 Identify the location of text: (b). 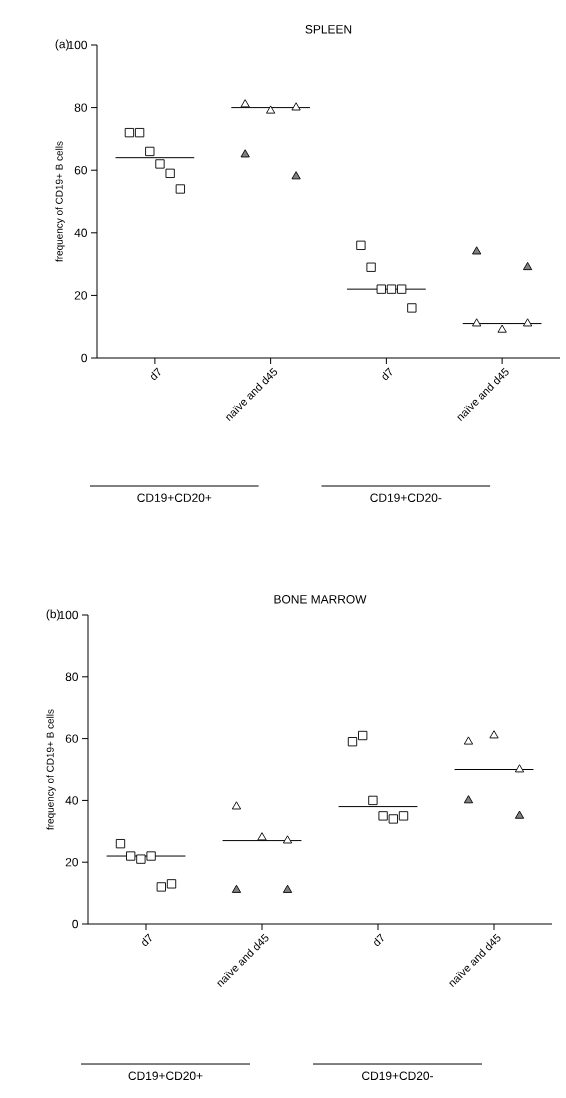
(53, 615).